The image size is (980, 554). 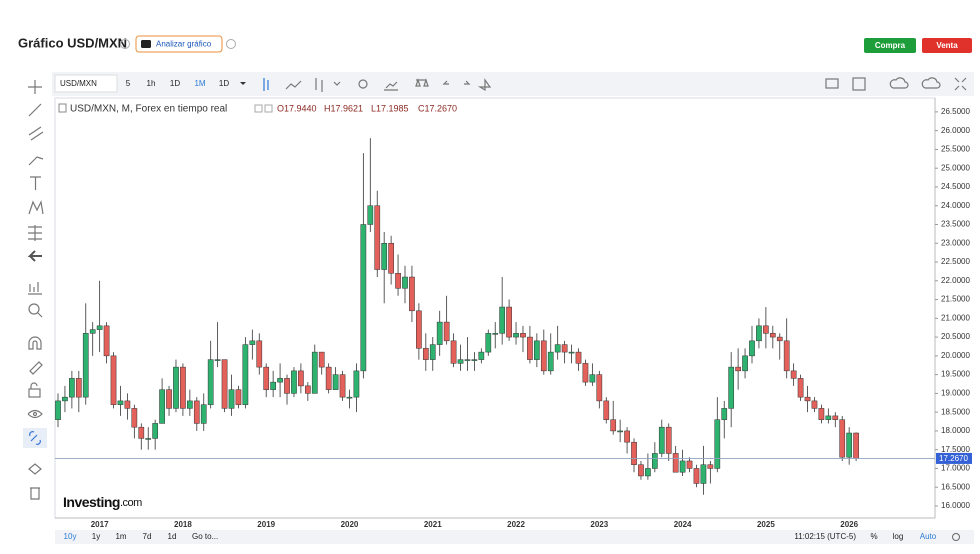 What do you see at coordinates (147, 536) in the screenshot?
I see `range-button: 7d` at bounding box center [147, 536].